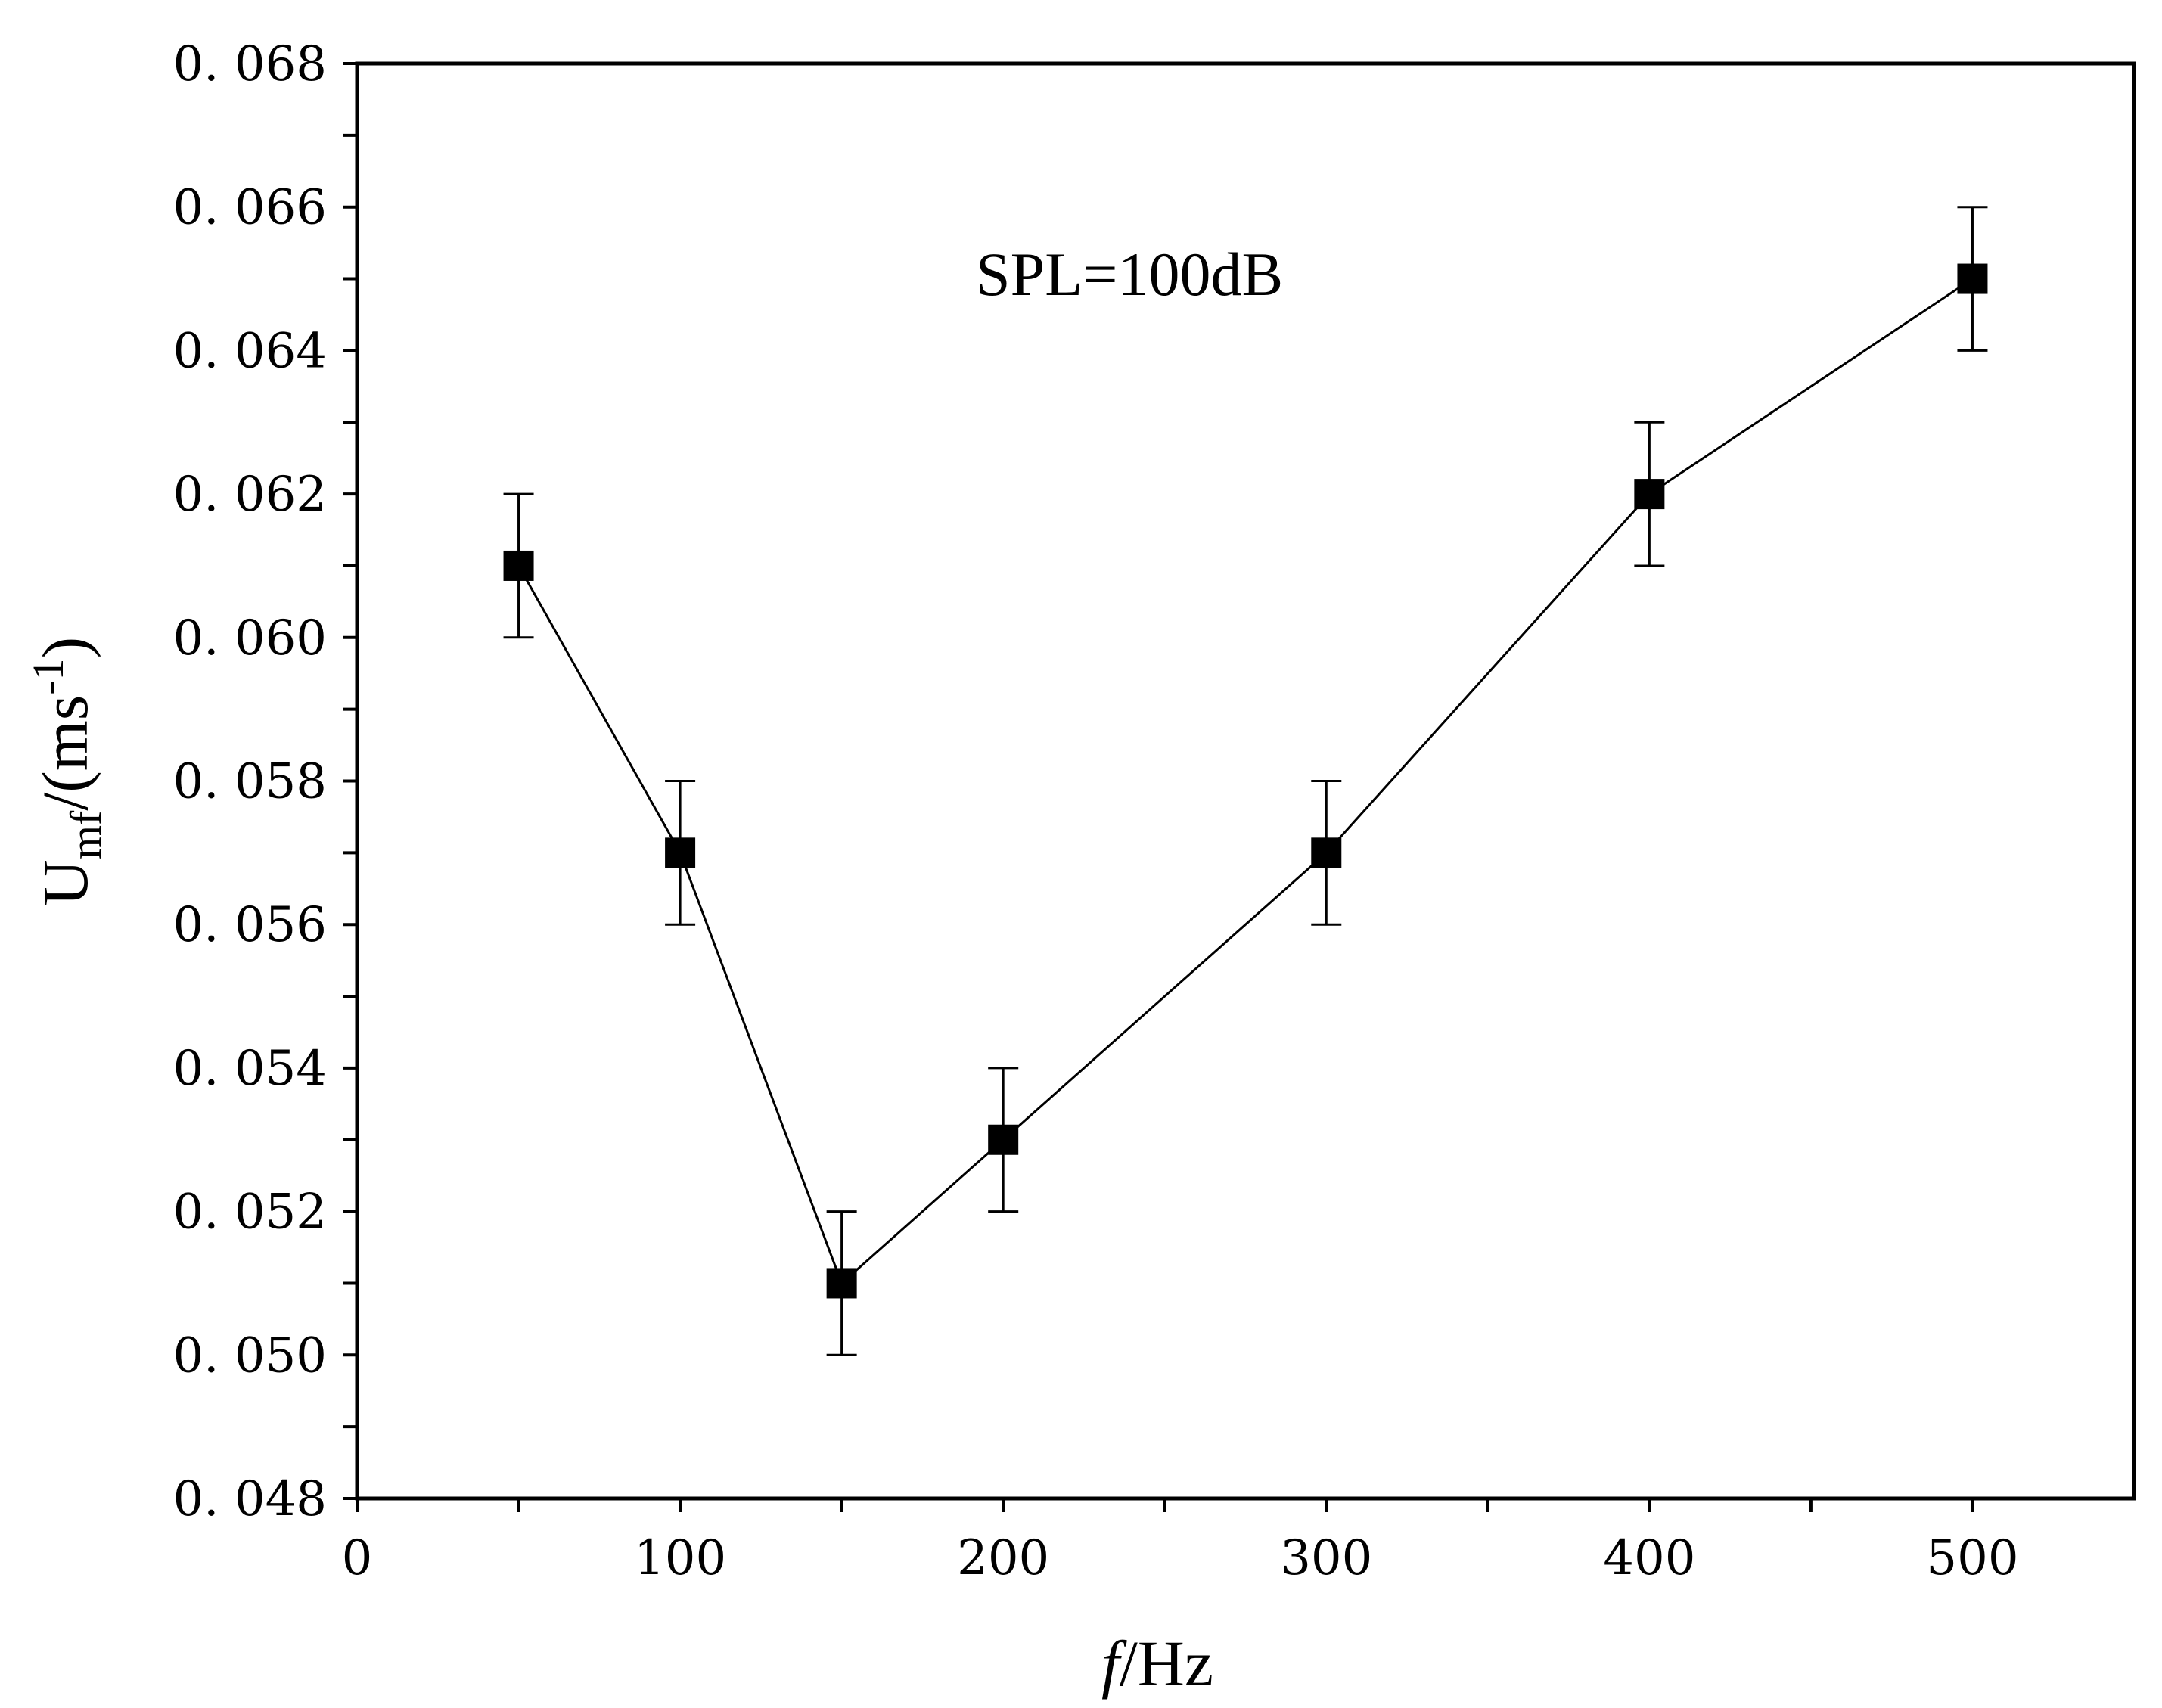  Describe the element at coordinates (1972, 1558) in the screenshot. I see `x-tick-label: 500` at that location.